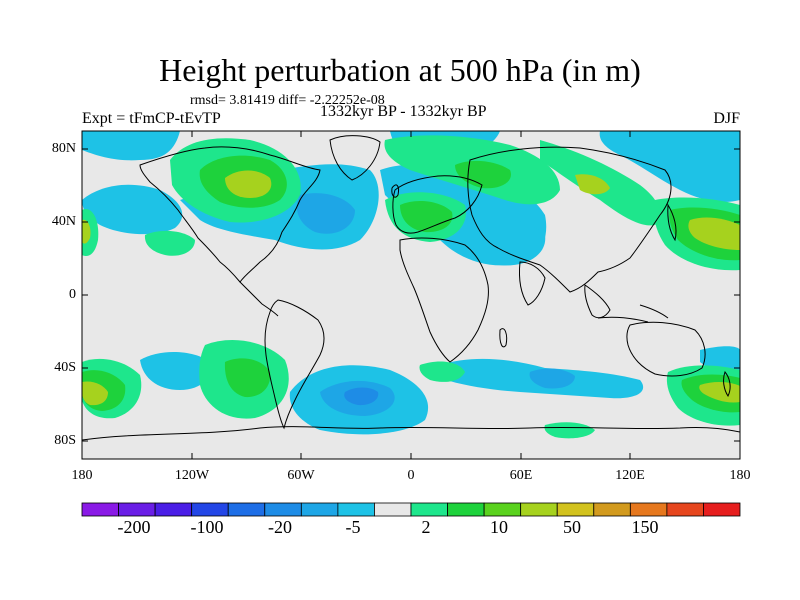 The height and width of the screenshot is (600, 800). Describe the element at coordinates (63, 148) in the screenshot. I see `y-tick-label: 80N` at that location.